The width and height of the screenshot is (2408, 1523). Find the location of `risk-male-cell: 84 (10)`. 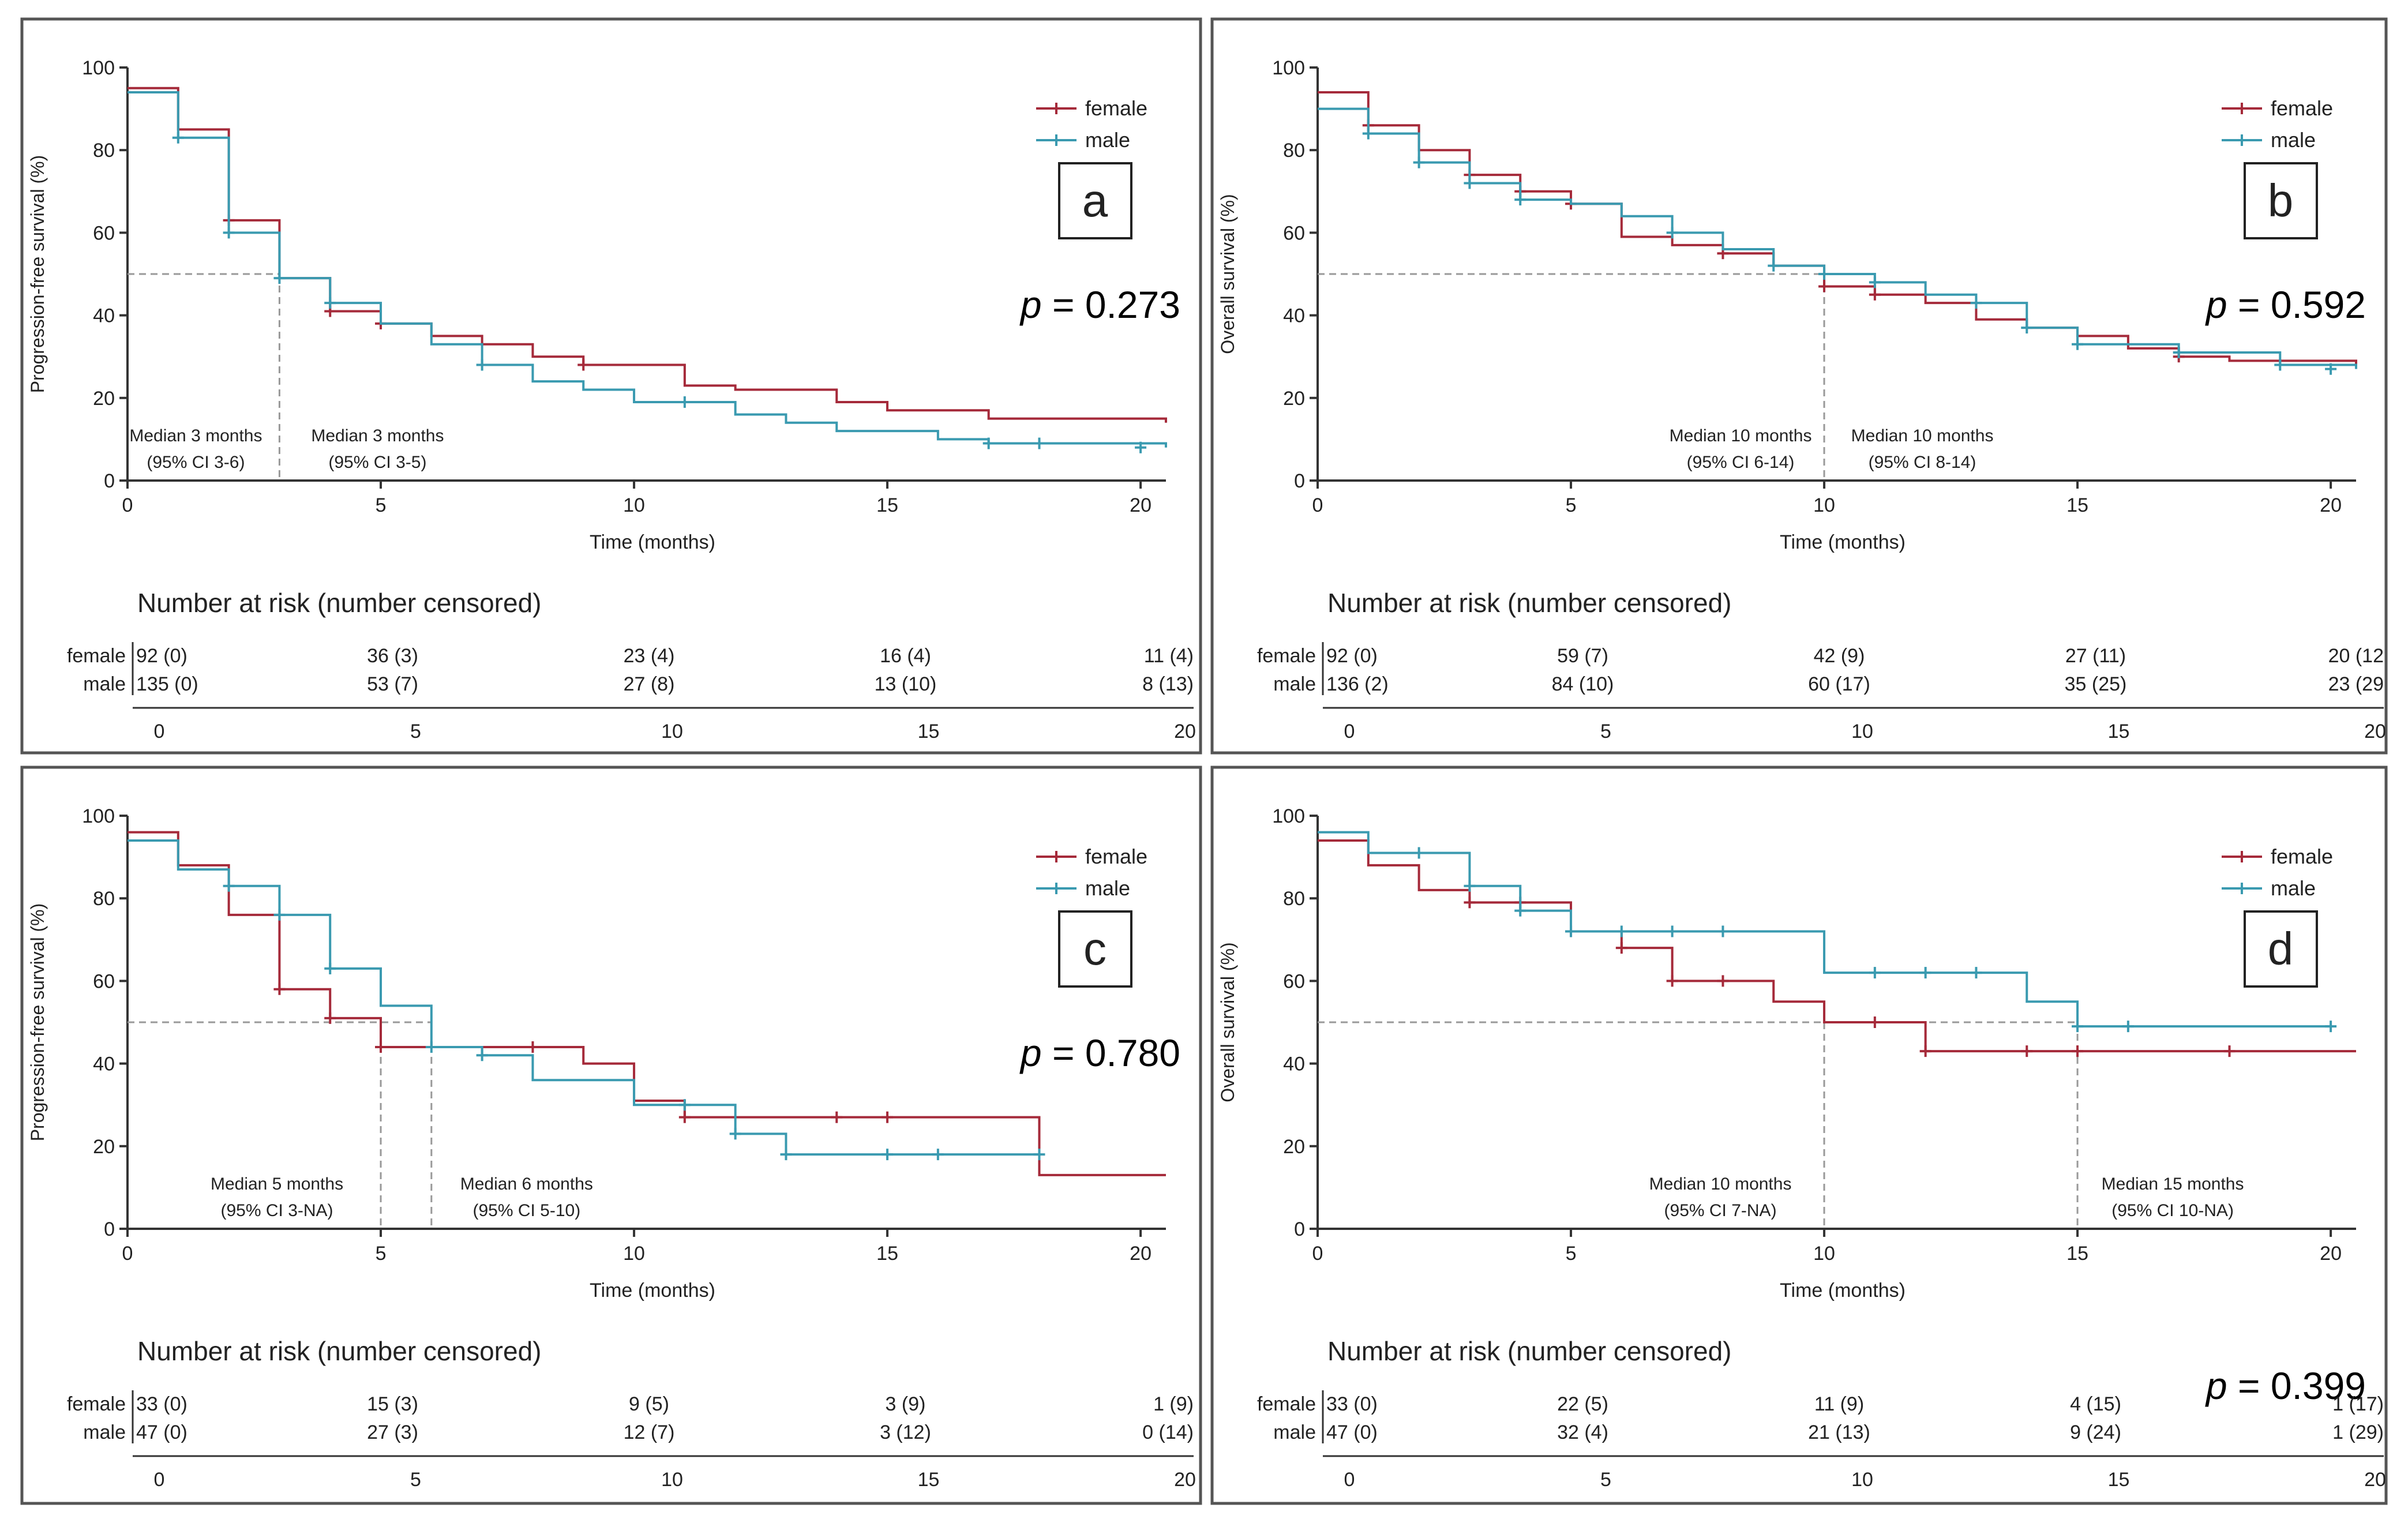

risk-male-cell: 84 (10) is located at coordinates (1583, 684).